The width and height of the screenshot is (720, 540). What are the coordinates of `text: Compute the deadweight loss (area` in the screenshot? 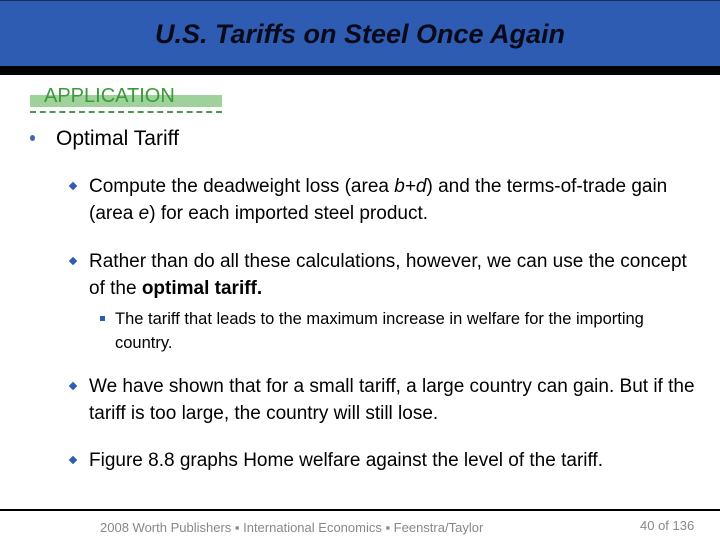 It's located at (242, 186).